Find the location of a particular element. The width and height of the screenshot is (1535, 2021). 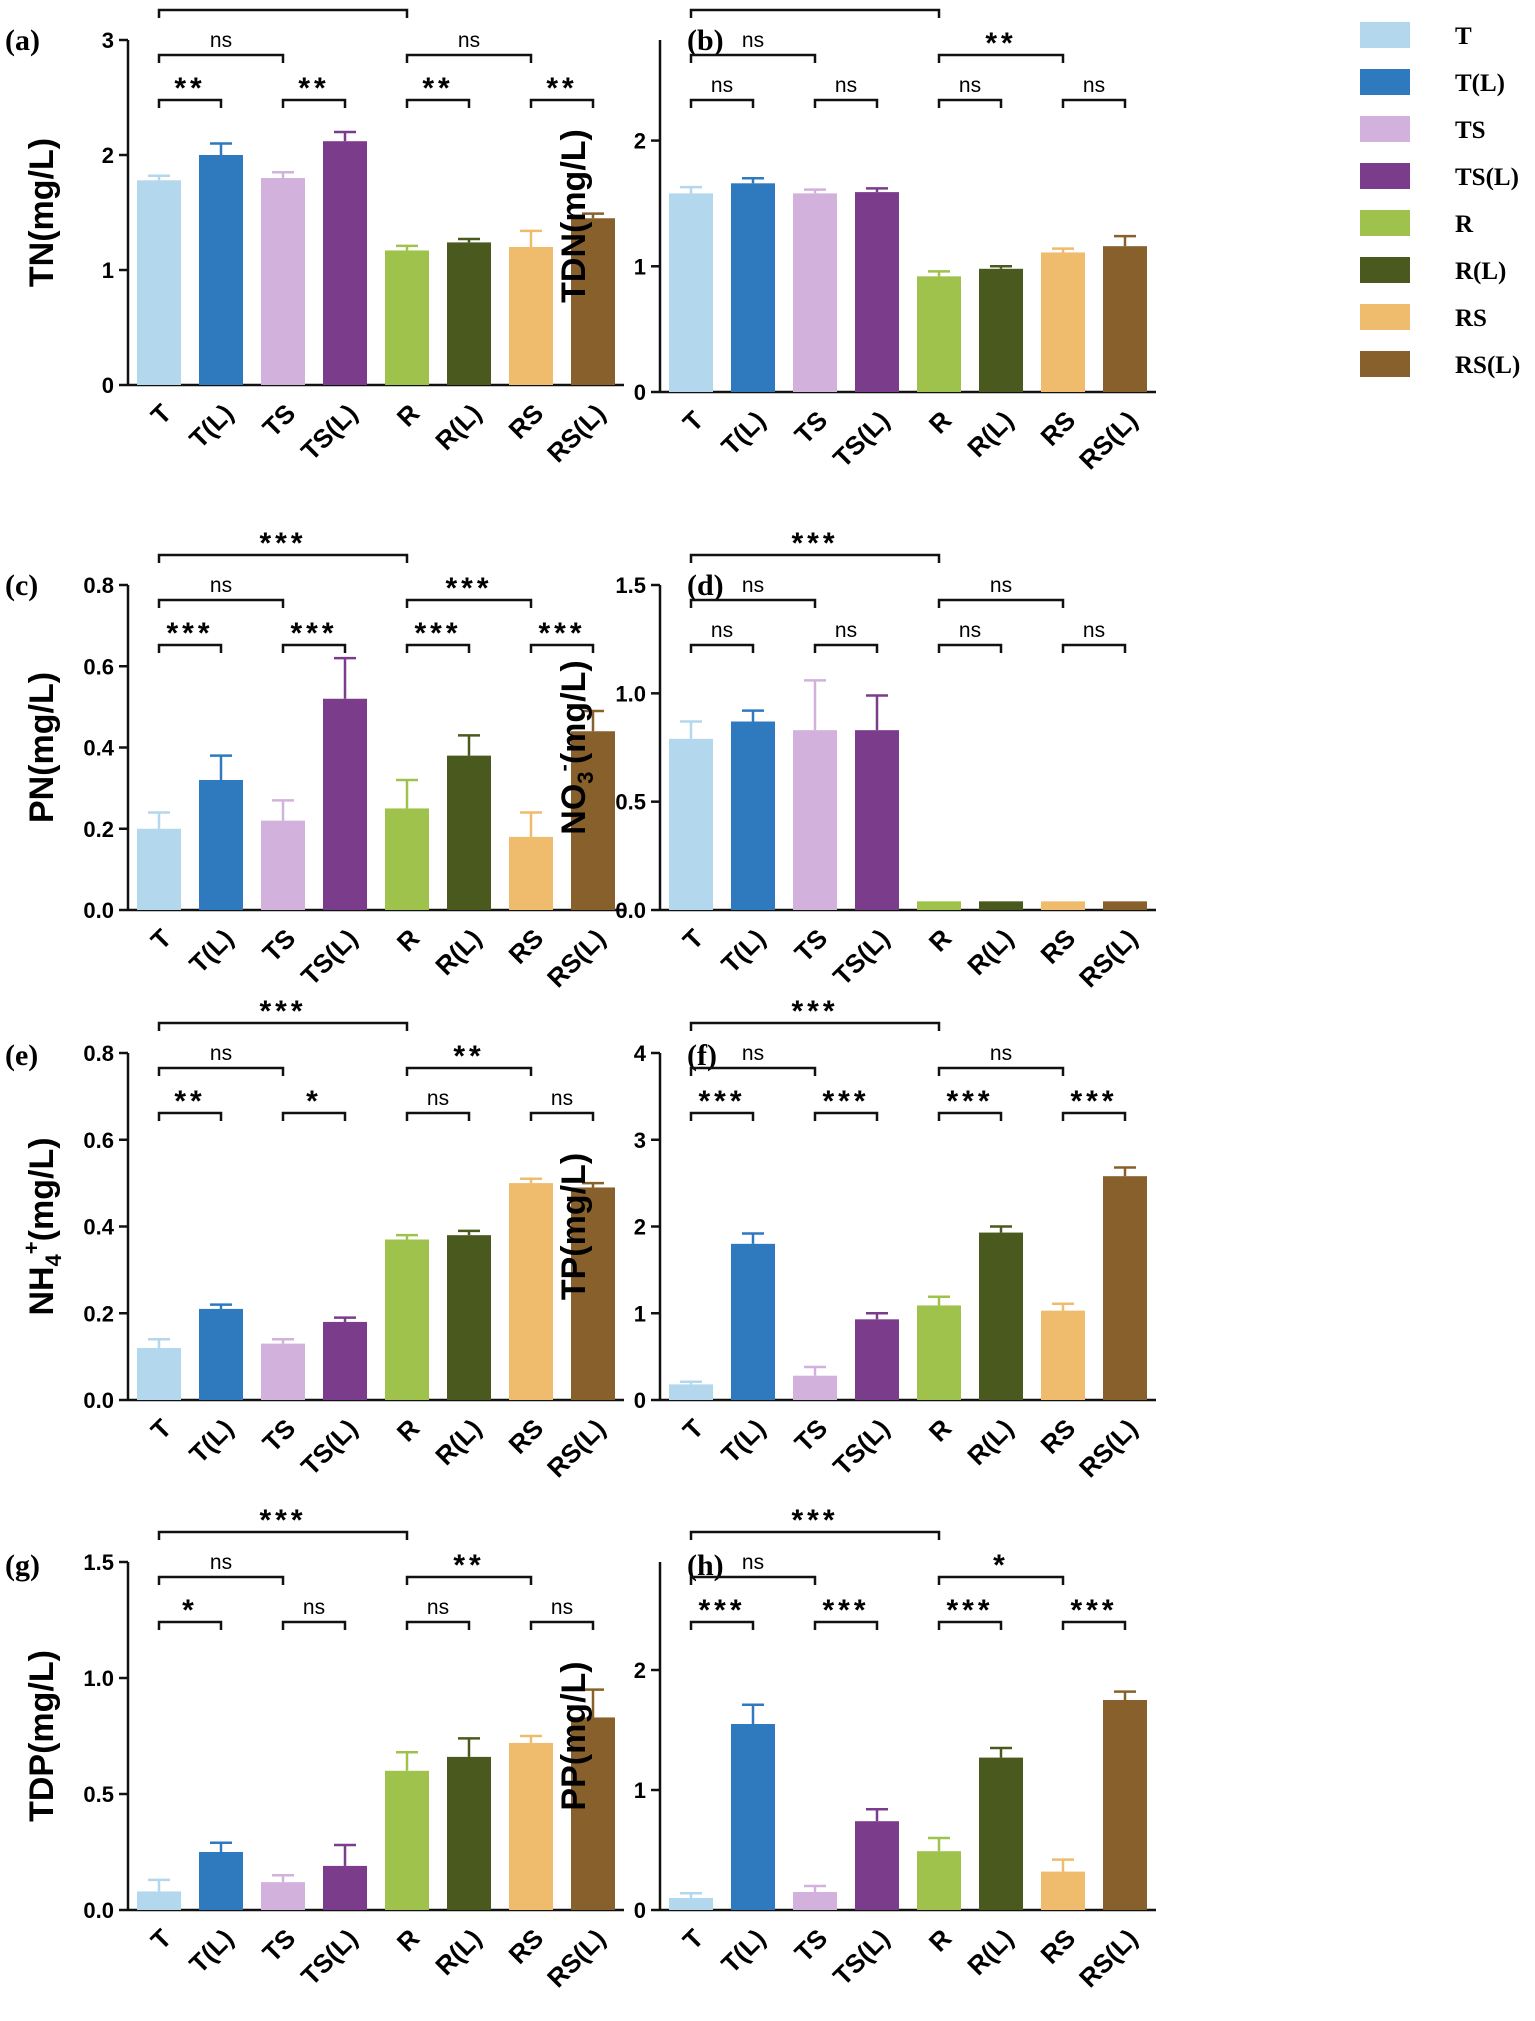

panel-label: (f) is located at coordinates (702, 1055).